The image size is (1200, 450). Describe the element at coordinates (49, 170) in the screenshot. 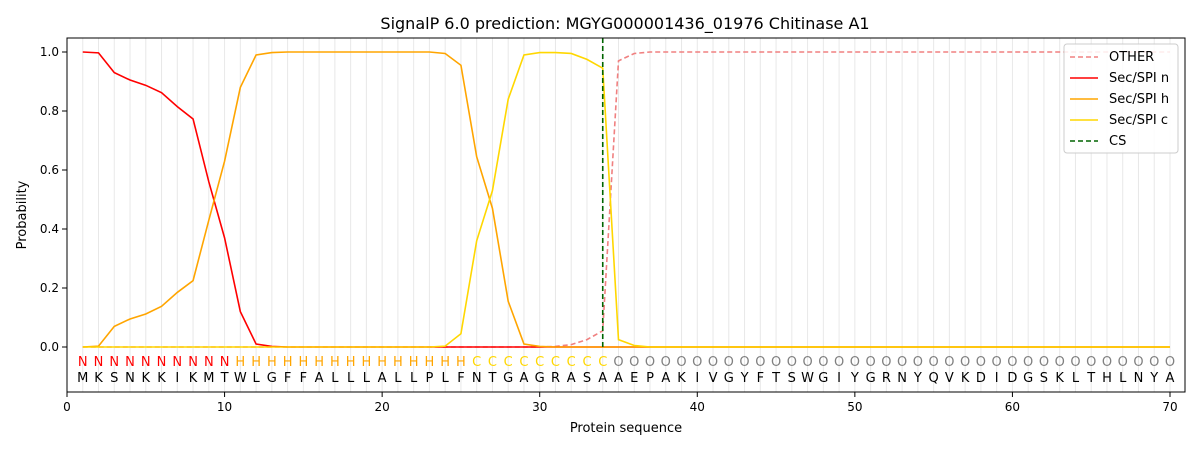

I see `y-tick-label: 0.6` at that location.